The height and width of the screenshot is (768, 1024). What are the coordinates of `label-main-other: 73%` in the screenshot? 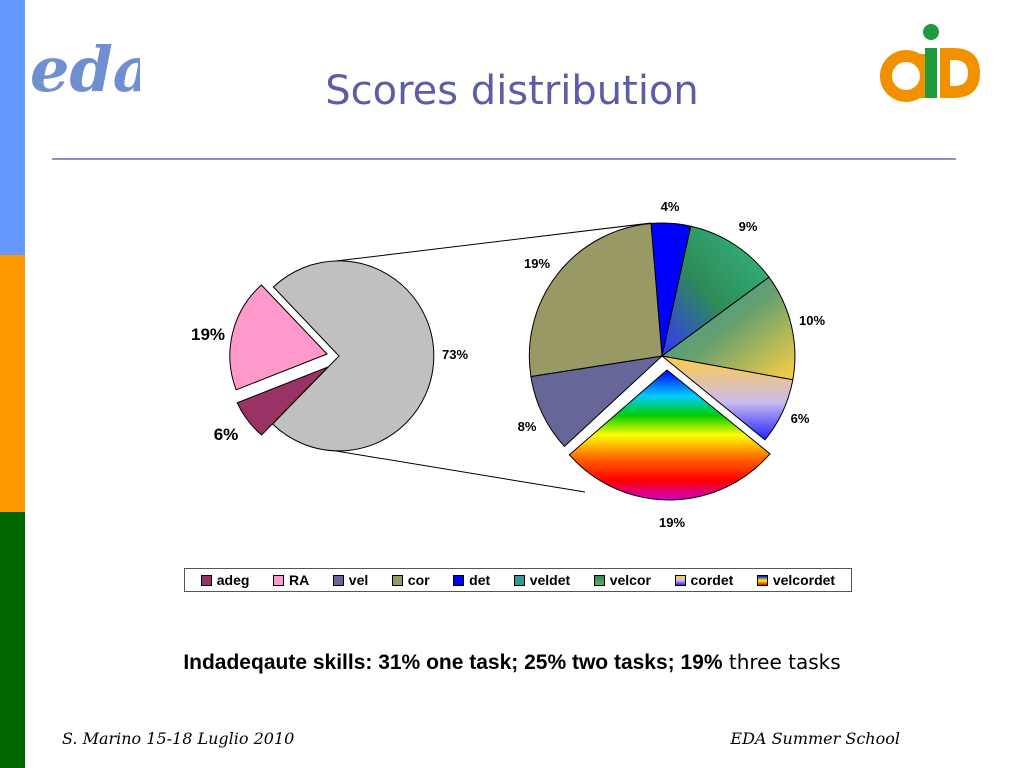 It's located at (455, 354).